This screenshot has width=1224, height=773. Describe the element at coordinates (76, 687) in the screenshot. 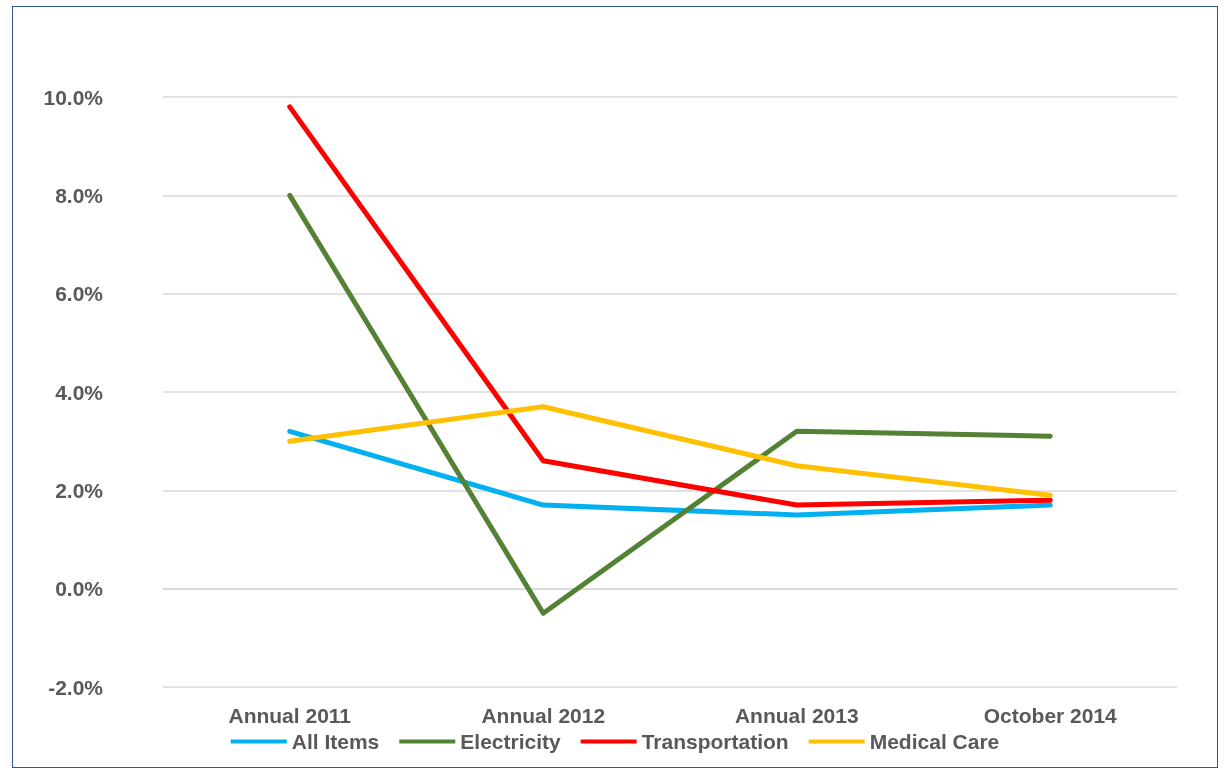

I see `y-tick-label: -2.0%` at that location.